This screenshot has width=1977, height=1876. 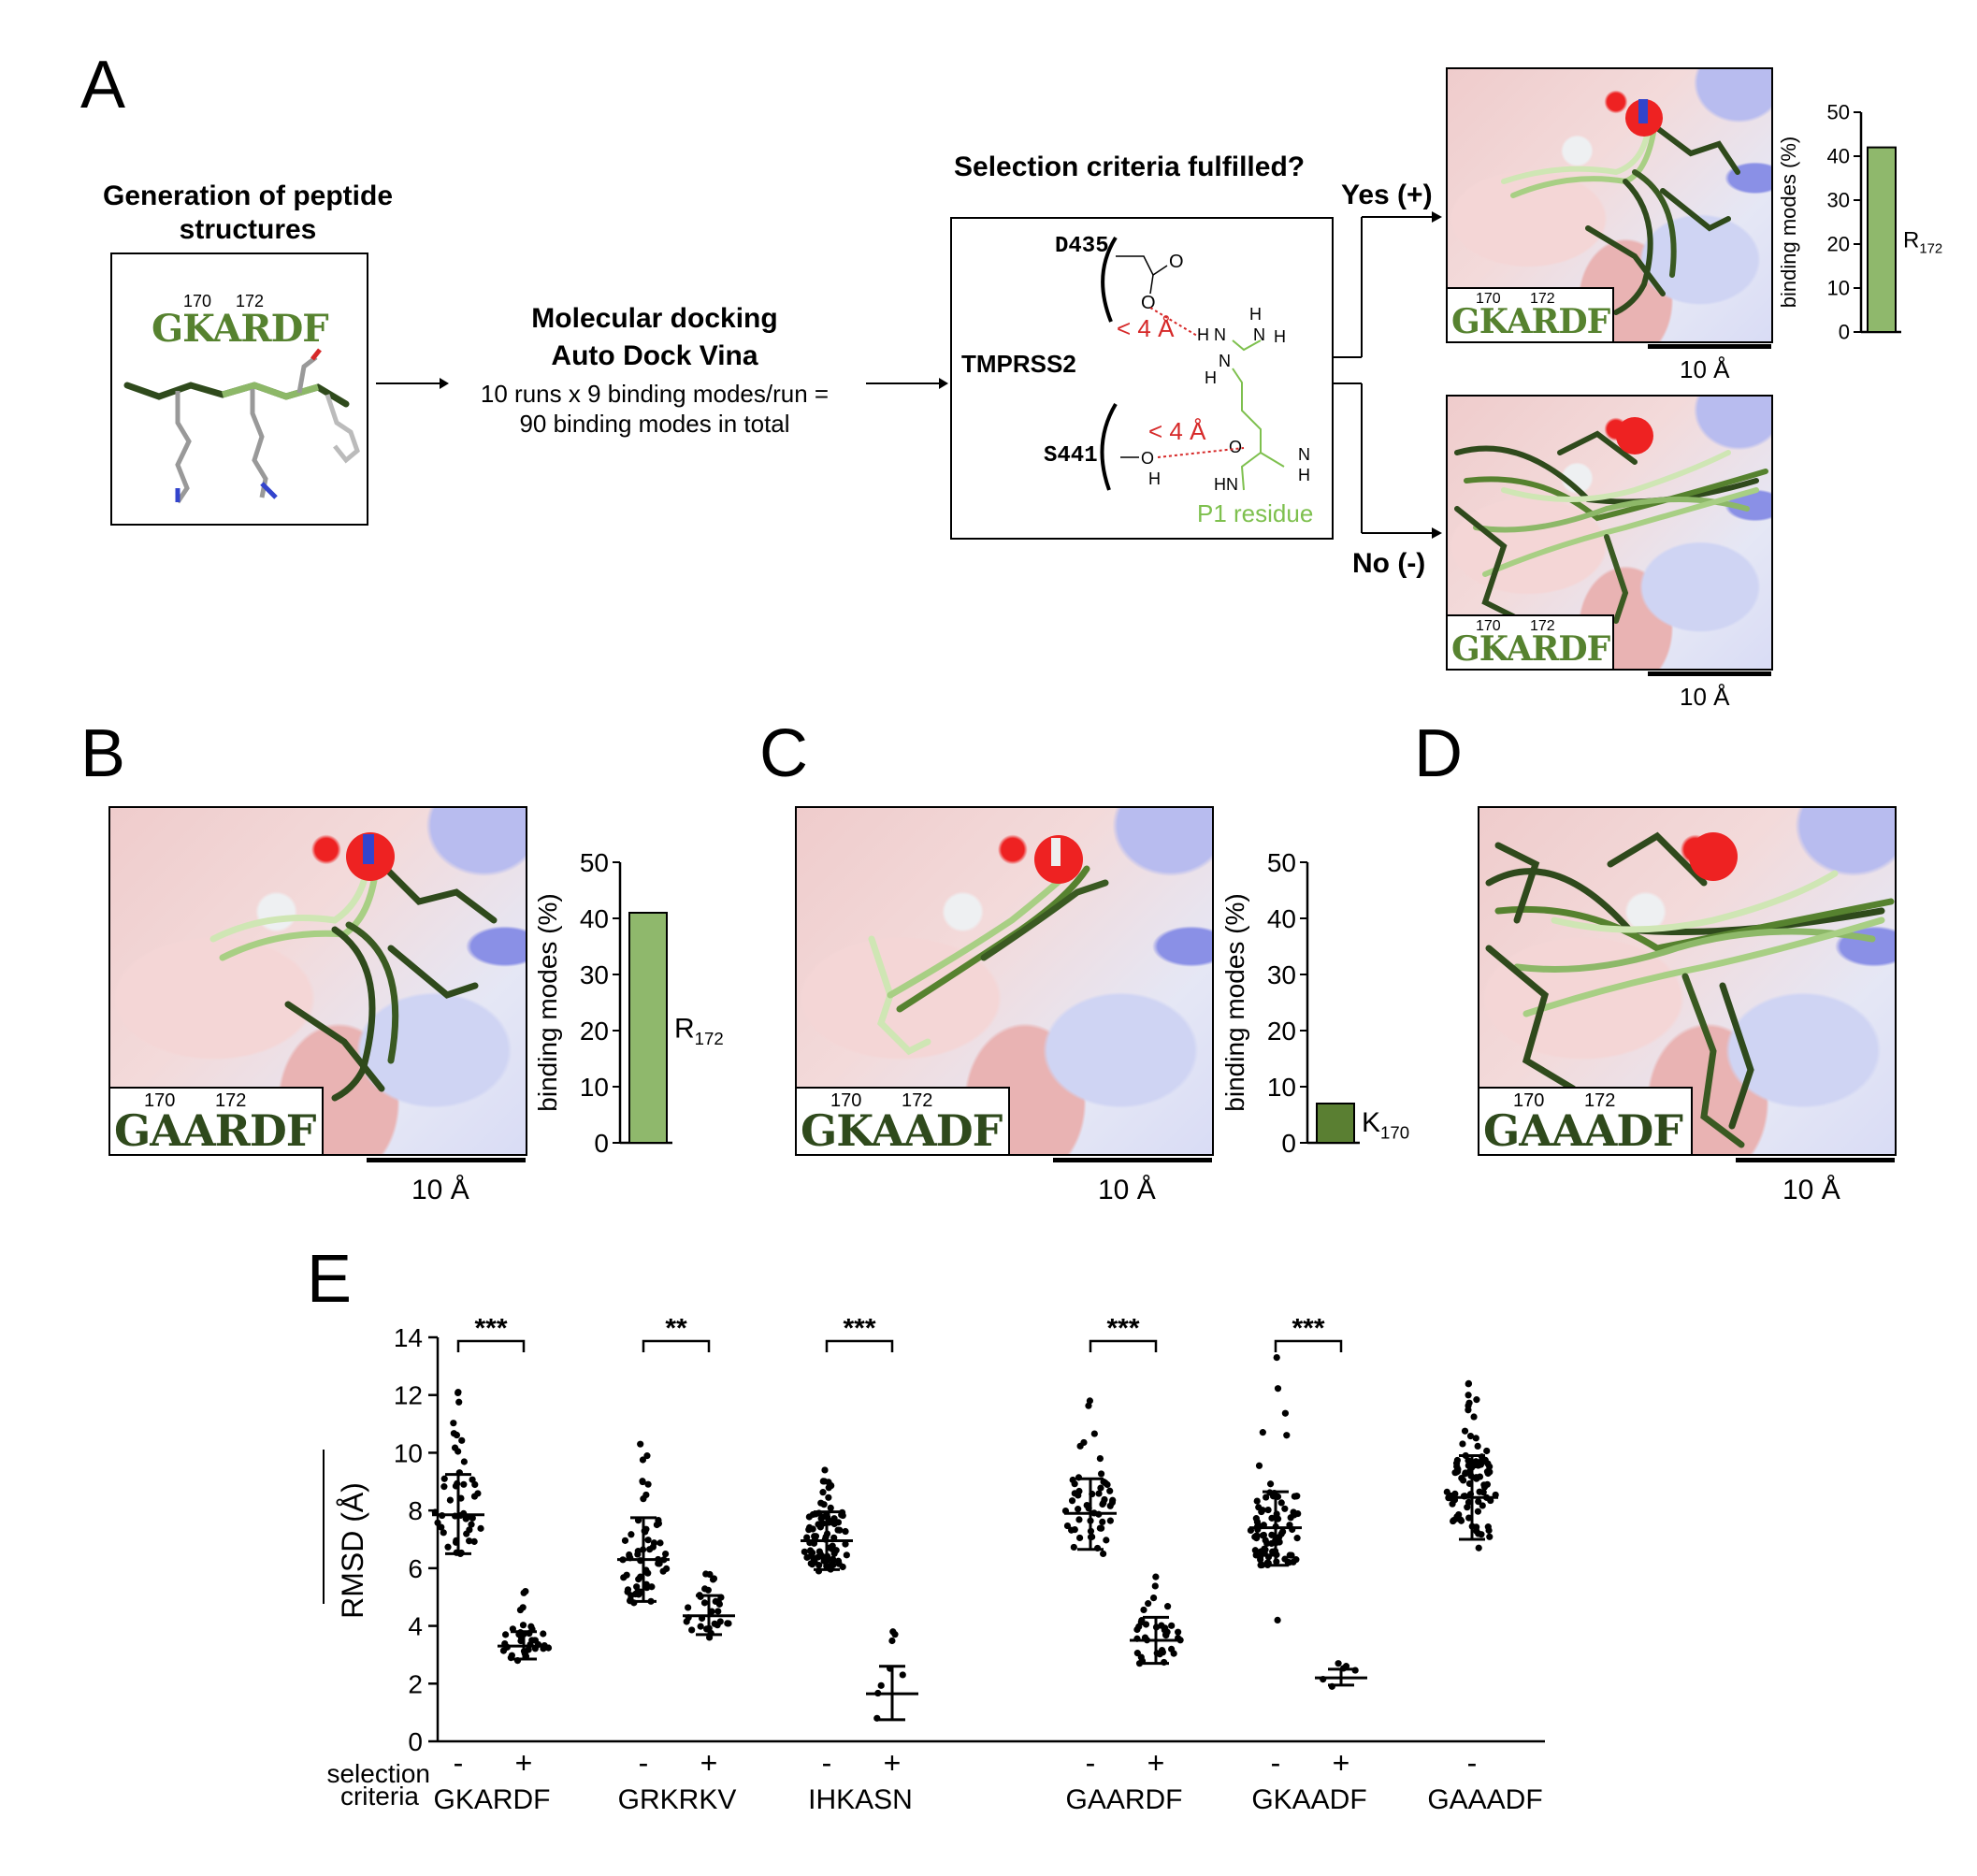 I want to click on res-172-b: 172, so click(x=231, y=1101).